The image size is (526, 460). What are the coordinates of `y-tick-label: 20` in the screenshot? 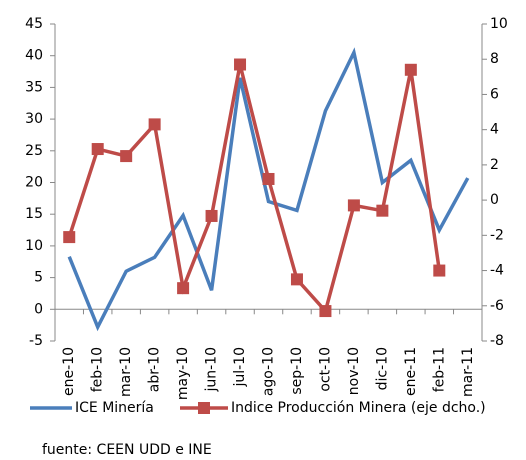 It's located at (34, 183).